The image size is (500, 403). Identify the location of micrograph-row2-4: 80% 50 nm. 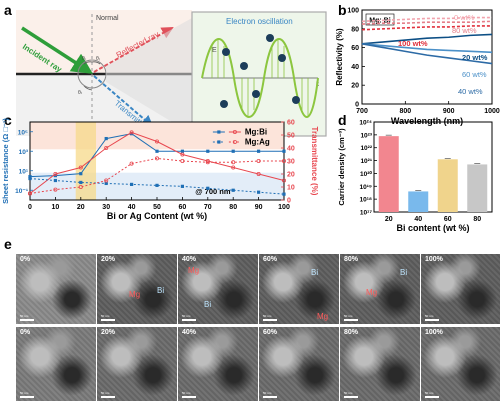
(380, 364).